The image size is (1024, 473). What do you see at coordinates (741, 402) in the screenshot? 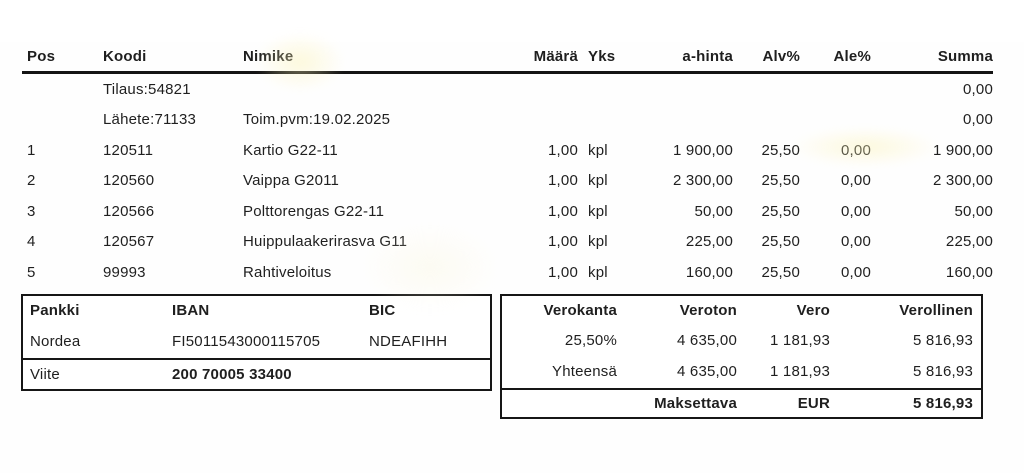
I see `payable-row: Maksettava EUR 5 816,93` at bounding box center [741, 402].